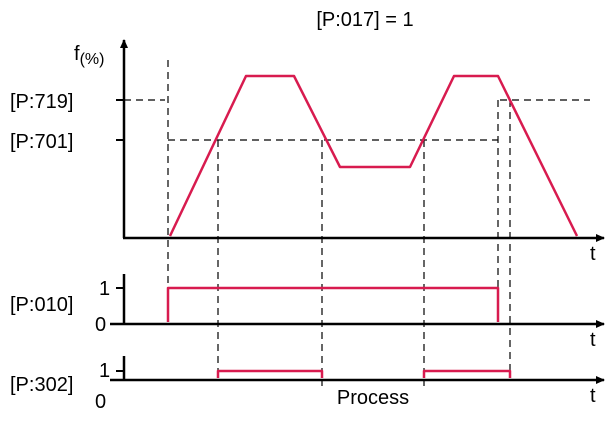 The width and height of the screenshot is (614, 434). What do you see at coordinates (333, 304) in the screenshot?
I see `p010-signal` at bounding box center [333, 304].